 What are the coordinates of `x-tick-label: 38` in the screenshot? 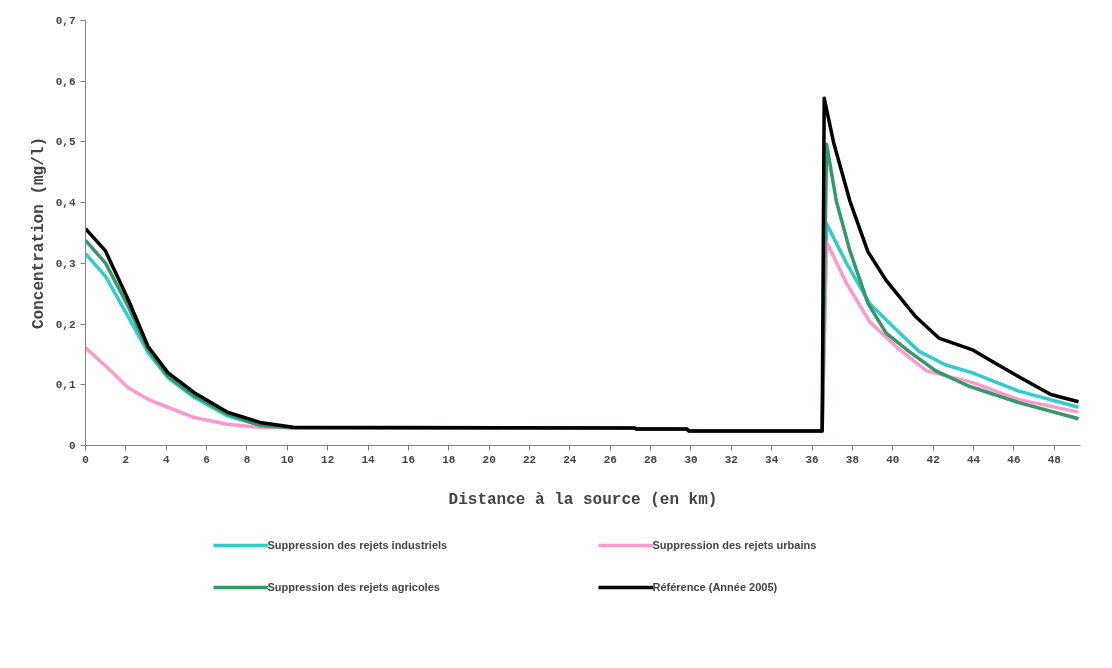 It's located at (852, 459).